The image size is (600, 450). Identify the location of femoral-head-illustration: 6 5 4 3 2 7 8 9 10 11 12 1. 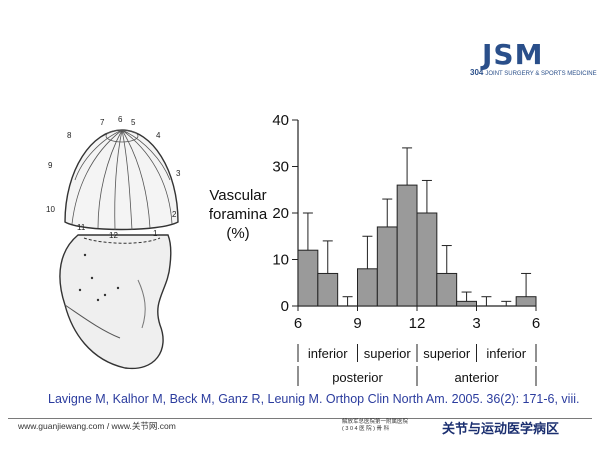
(113, 242).